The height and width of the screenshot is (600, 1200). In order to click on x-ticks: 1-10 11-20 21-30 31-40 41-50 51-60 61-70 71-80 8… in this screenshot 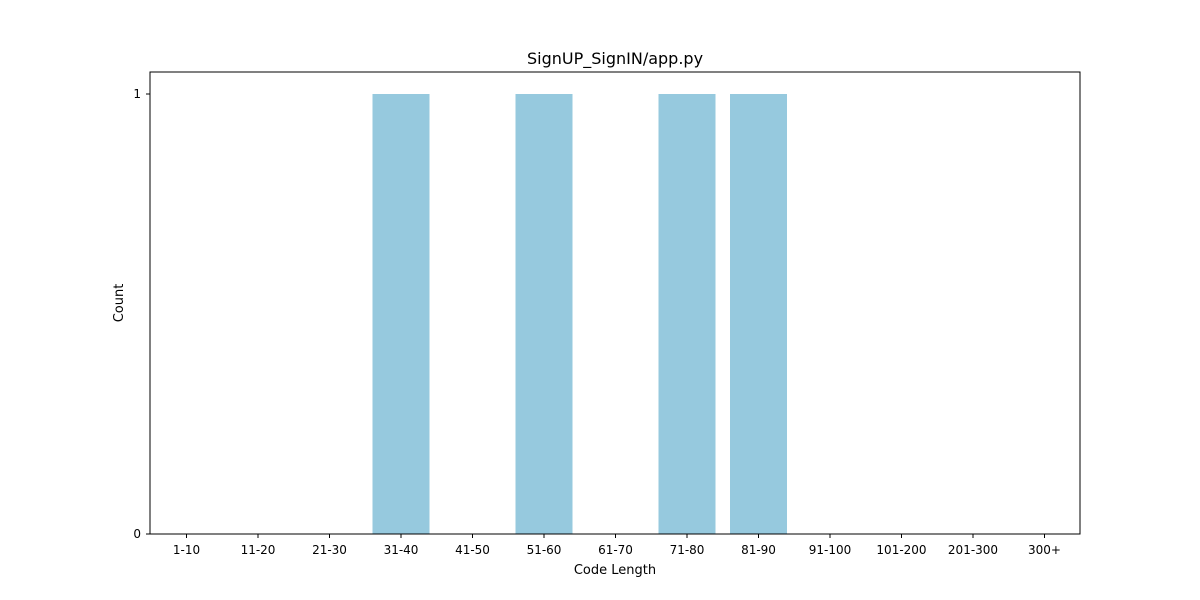, I will do `click(617, 545)`.